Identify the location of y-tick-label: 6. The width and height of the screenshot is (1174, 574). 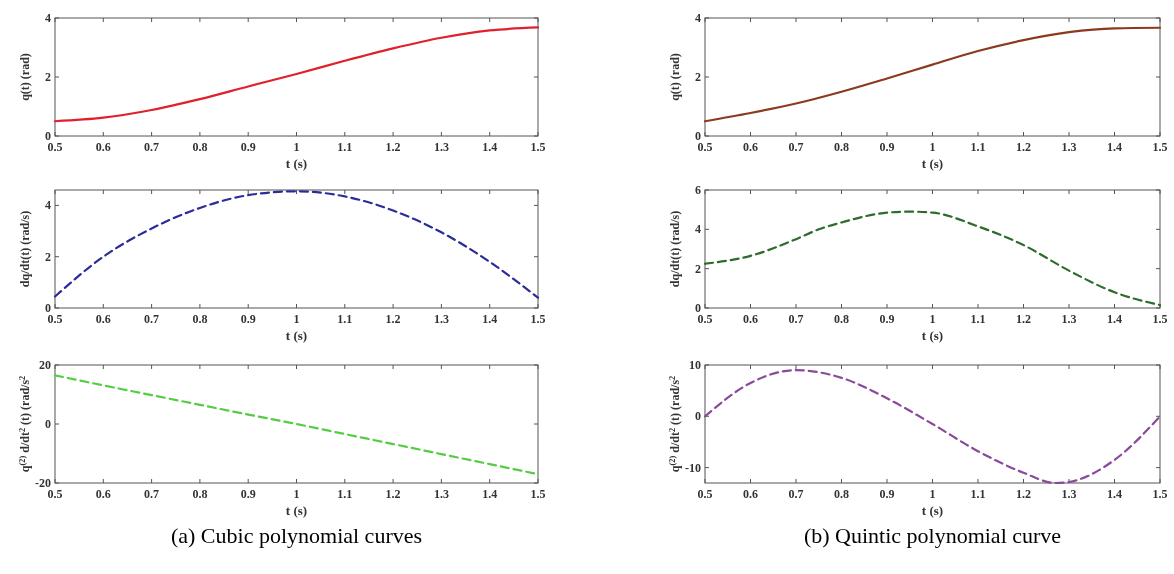
(698, 190).